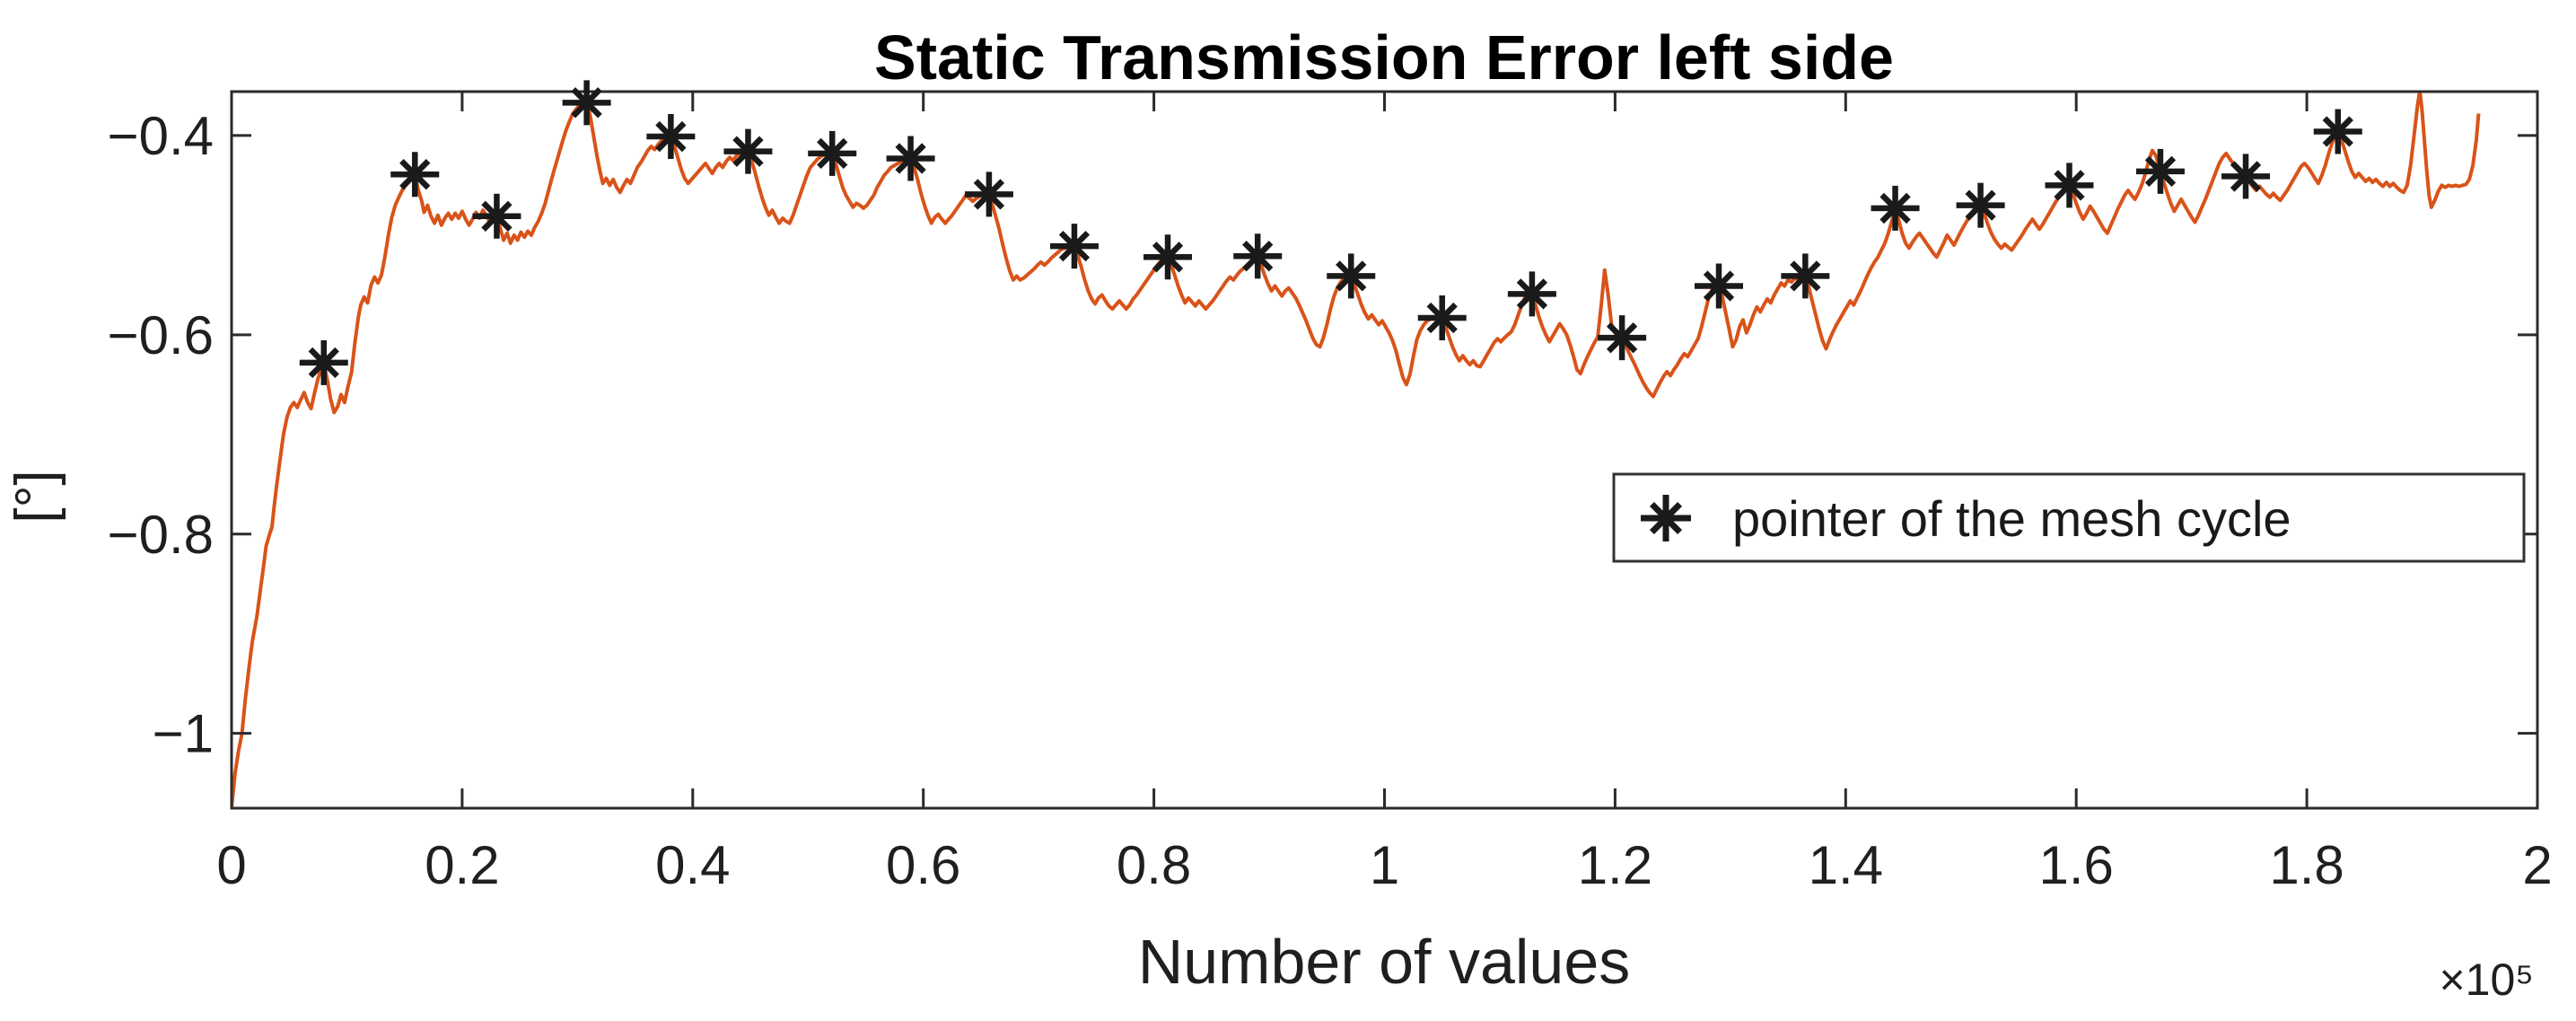 Image resolution: width=2576 pixels, height=1021 pixels. Describe the element at coordinates (692, 865) in the screenshot. I see `x-tick-label: 0.4` at that location.